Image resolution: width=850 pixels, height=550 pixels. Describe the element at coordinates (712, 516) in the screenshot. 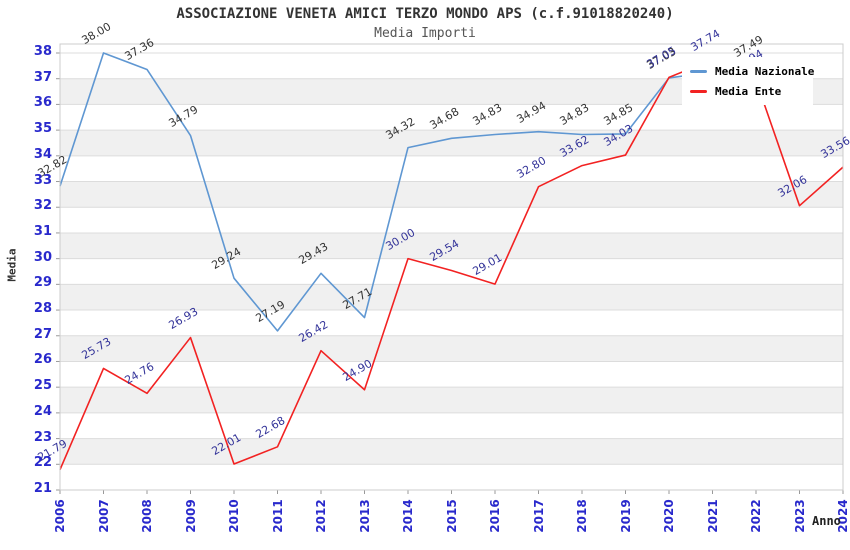

I see `x-tick-label: 2021` at that location.